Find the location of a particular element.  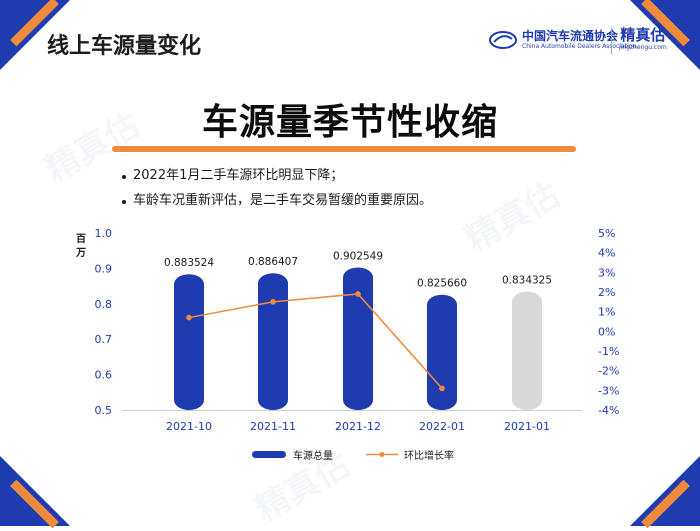

jingzhengu-name-cn: 精真估 is located at coordinates (643, 35).